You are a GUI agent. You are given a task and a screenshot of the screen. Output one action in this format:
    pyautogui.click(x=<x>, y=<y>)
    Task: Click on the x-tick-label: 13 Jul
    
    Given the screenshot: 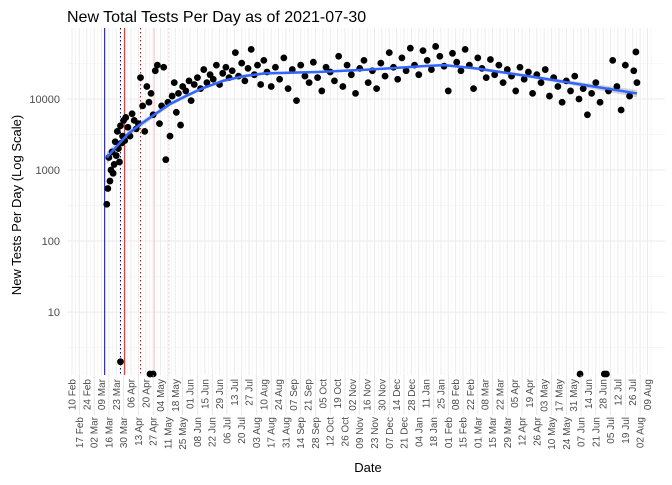 What is the action you would take?
    pyautogui.click(x=235, y=392)
    